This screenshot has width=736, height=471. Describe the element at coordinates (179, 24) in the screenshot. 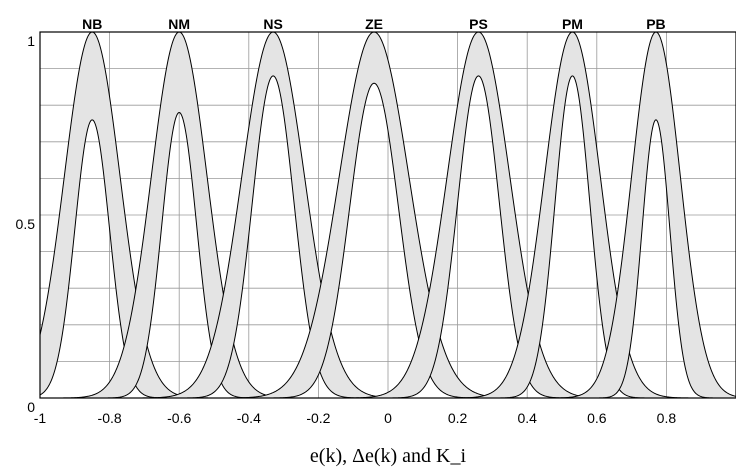

I see `mf-label-nm: NM` at that location.